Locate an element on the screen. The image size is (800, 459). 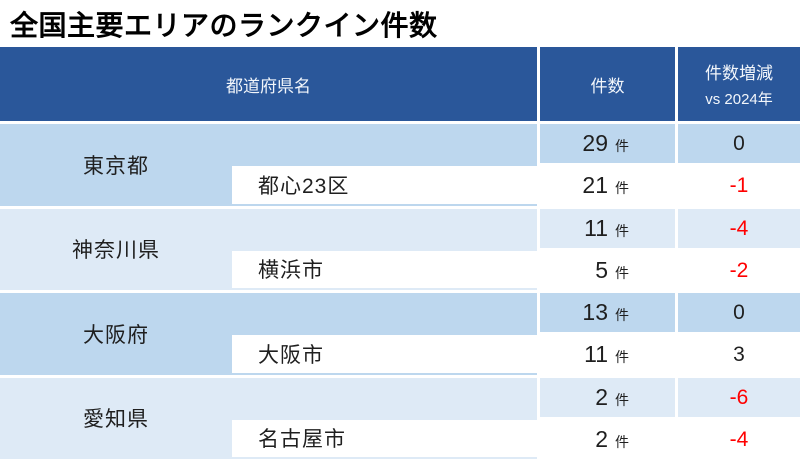
sub-area-name: 都心23区 is located at coordinates (304, 186).